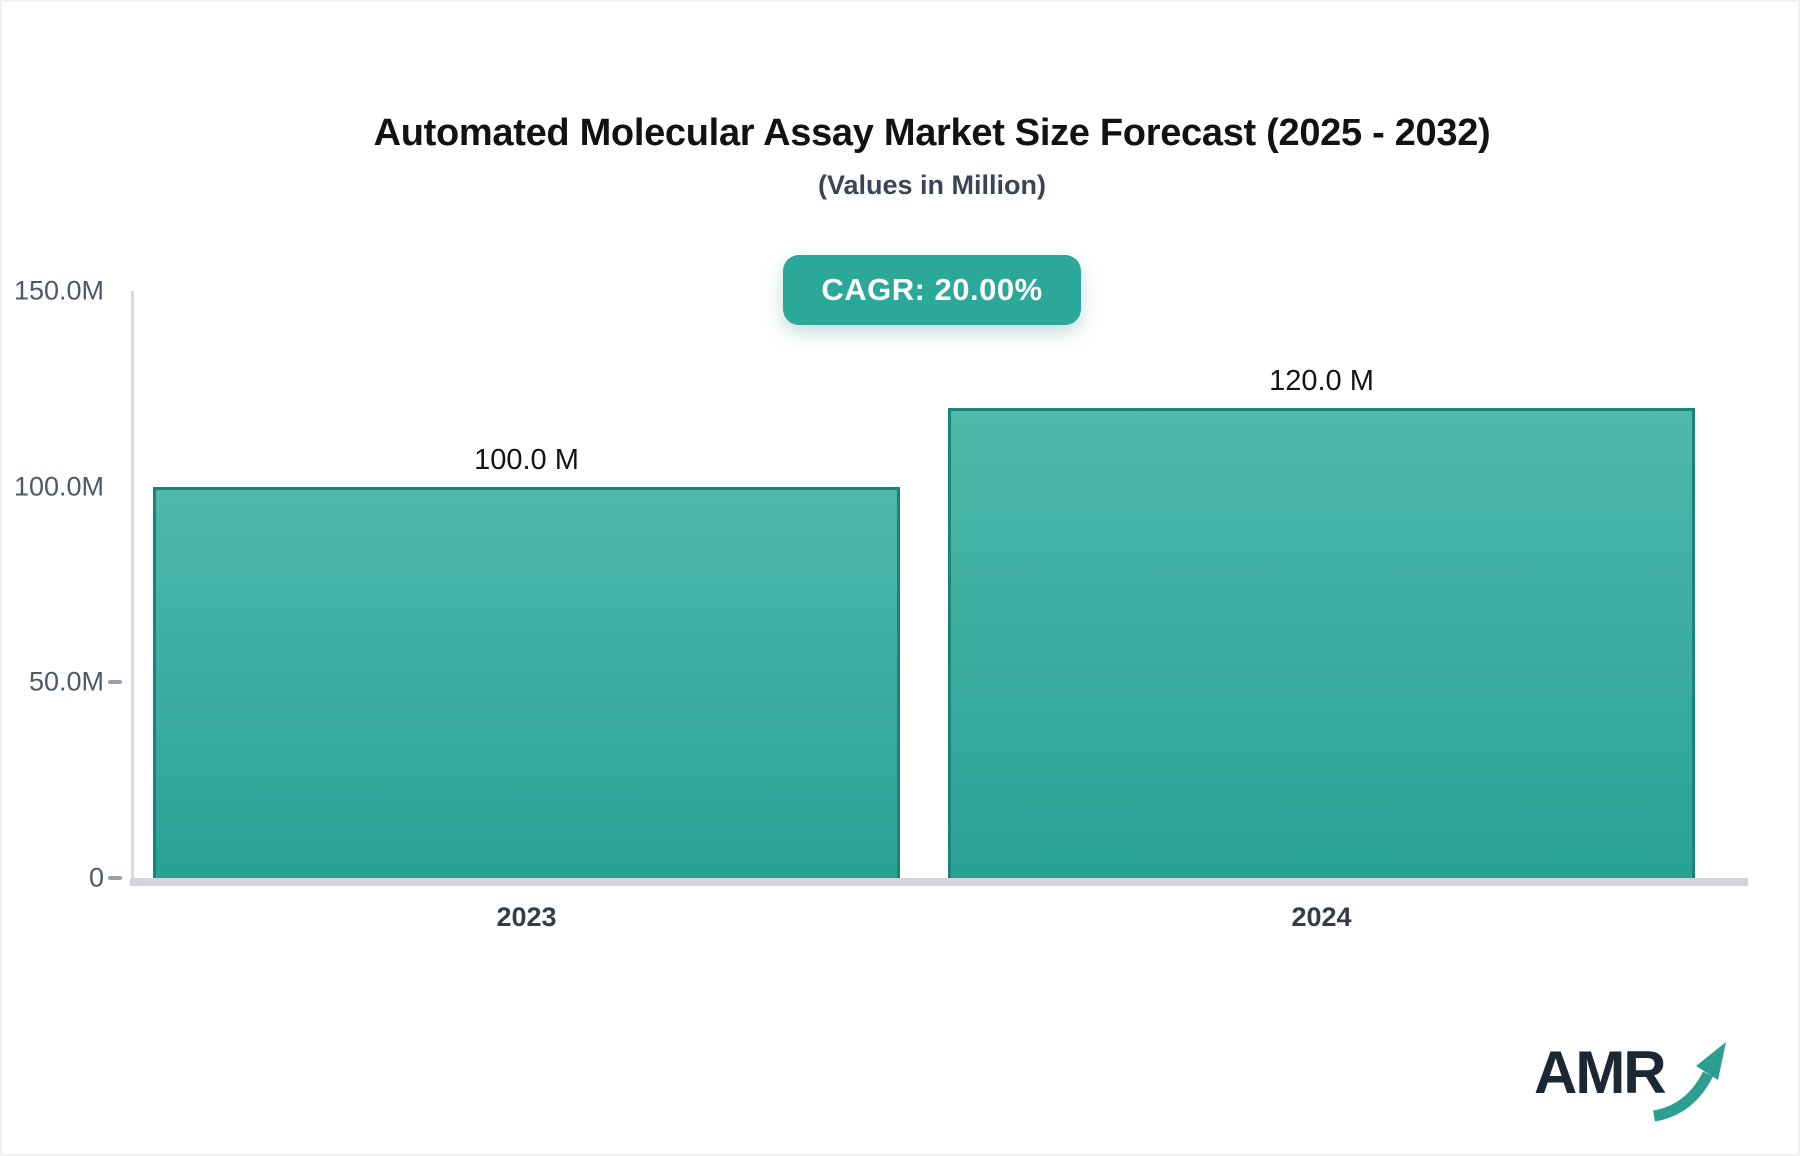 The height and width of the screenshot is (1156, 1800). Describe the element at coordinates (1321, 381) in the screenshot. I see `bar-value-label: 120.0 M` at that location.